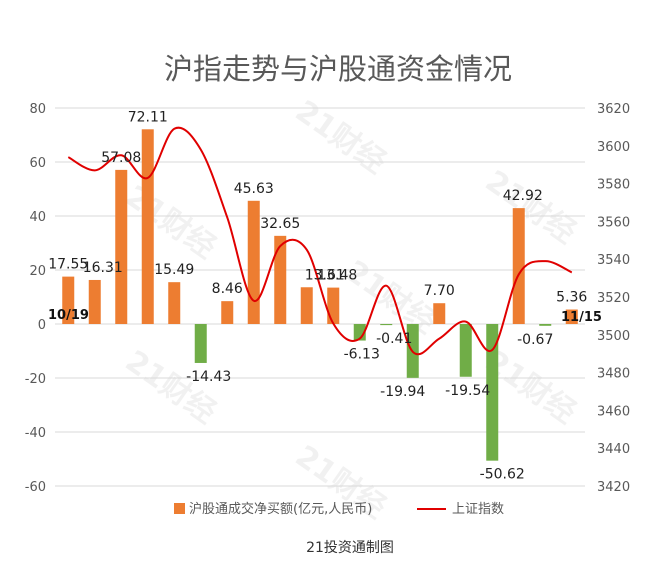 The height and width of the screenshot is (581, 657). Describe the element at coordinates (103, 268) in the screenshot. I see `bar-value-label: 16.31` at that location.